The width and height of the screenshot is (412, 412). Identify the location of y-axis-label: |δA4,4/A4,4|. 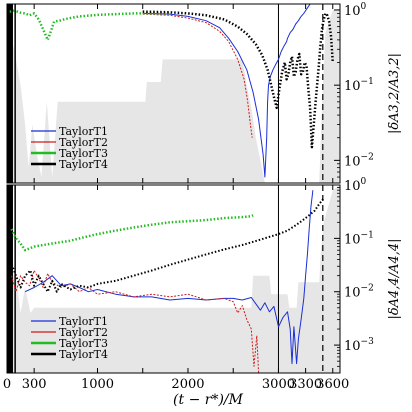
(394, 278).